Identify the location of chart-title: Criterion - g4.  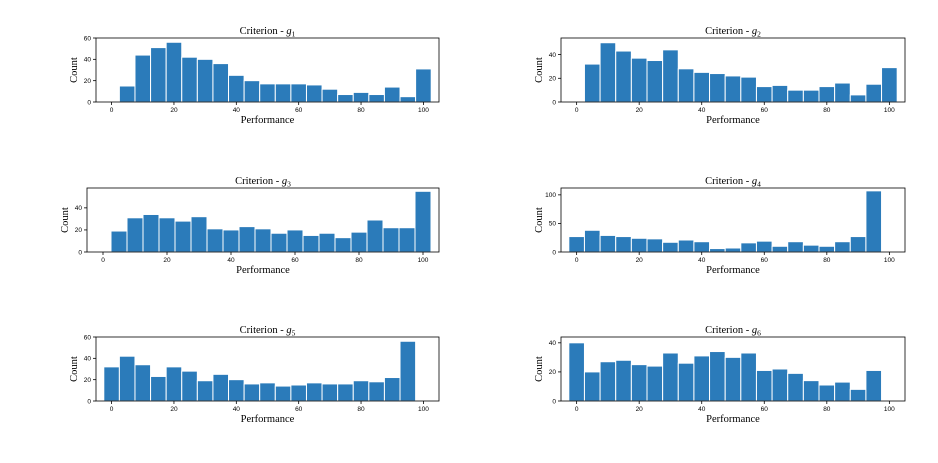
(733, 182).